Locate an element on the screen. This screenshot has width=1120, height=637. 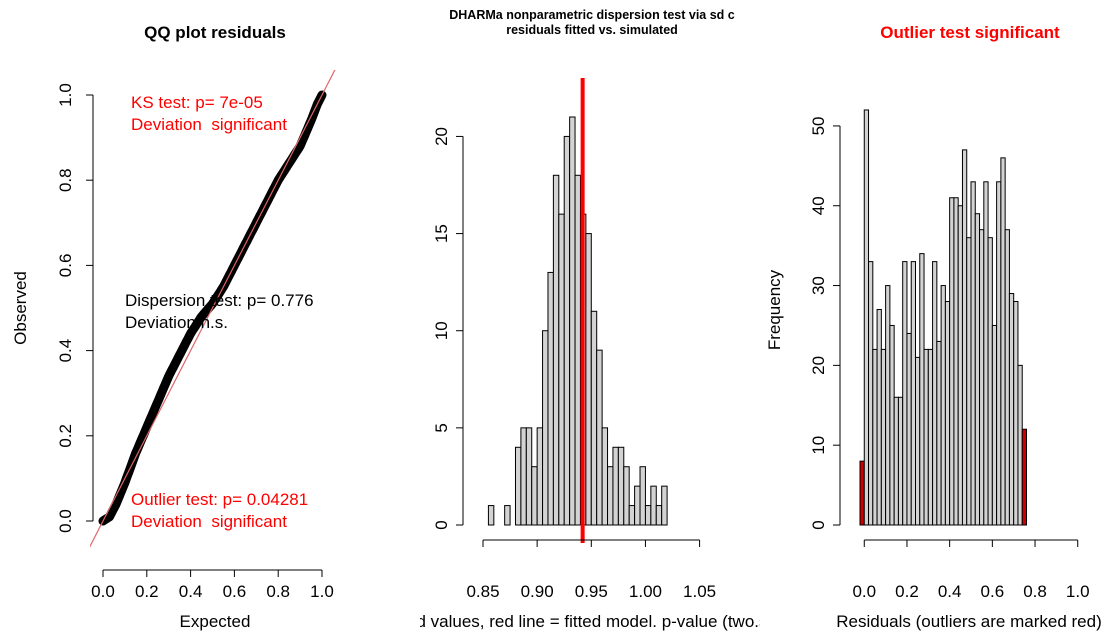
outlier-y-tick-label-50: 50 is located at coordinates (818, 125).